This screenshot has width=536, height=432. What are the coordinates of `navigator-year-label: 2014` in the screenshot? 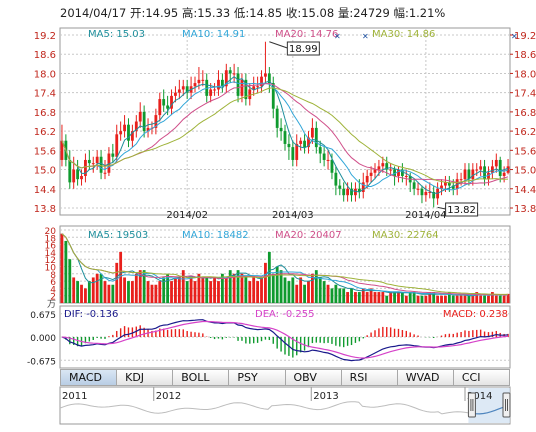 It's located at (479, 396).